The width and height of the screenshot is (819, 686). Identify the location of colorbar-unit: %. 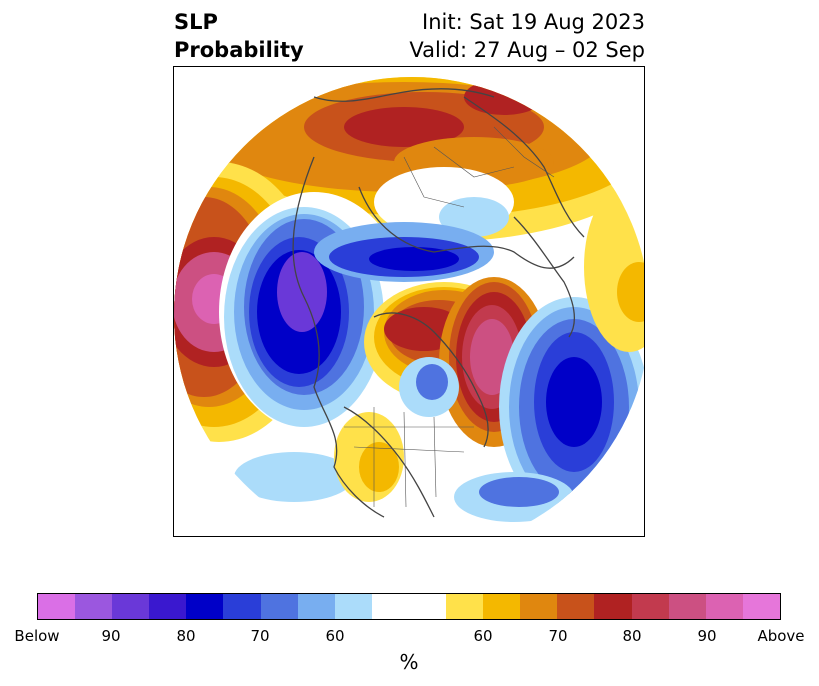
(409, 662).